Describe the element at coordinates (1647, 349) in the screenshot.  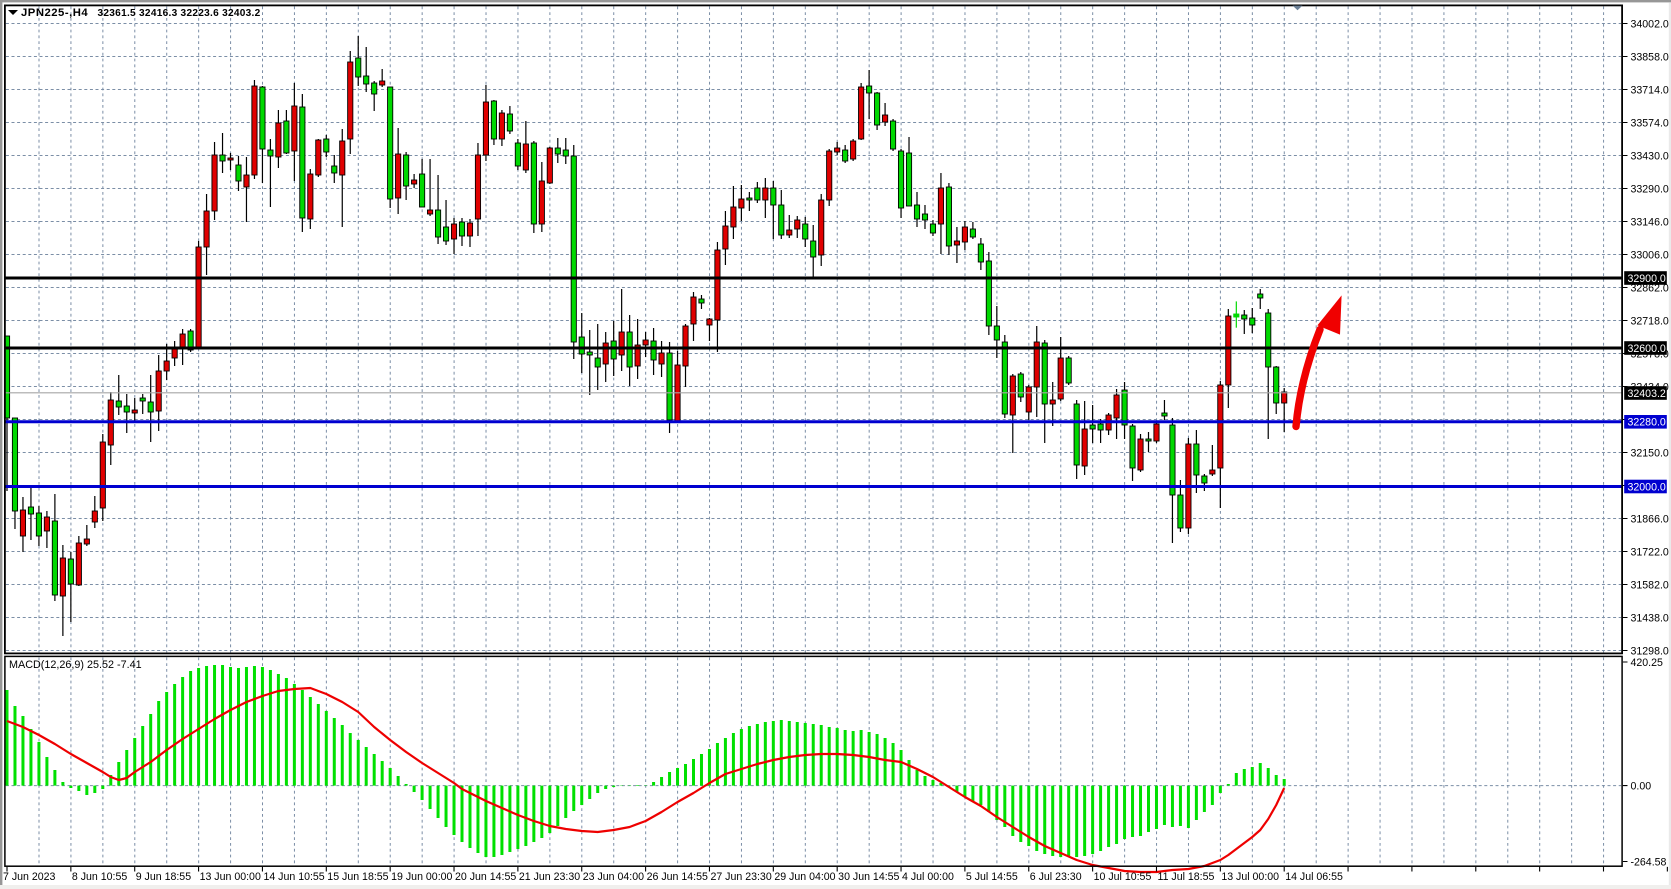
I see `svg-text: 32600.0` at that location.